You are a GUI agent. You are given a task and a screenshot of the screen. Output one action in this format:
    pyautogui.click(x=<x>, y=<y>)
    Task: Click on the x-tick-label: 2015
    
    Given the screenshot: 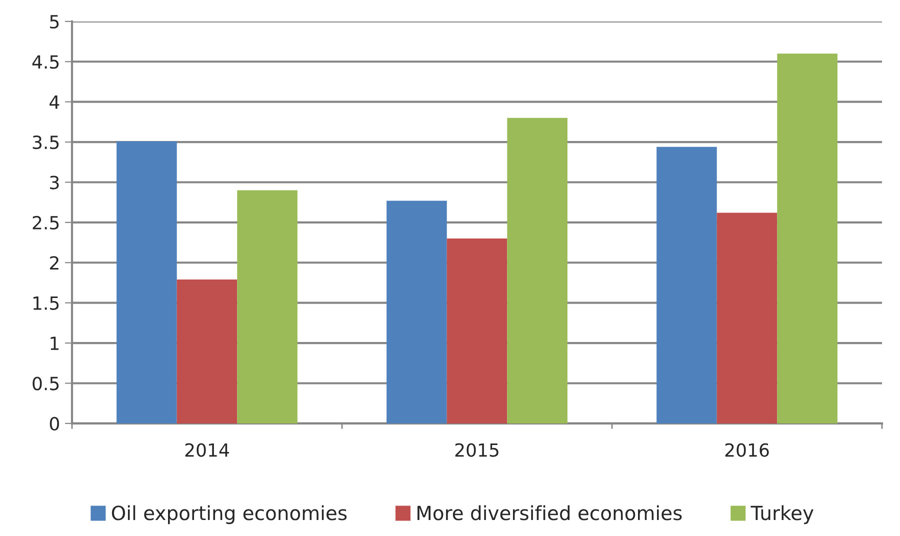 What is the action you would take?
    pyautogui.click(x=476, y=450)
    